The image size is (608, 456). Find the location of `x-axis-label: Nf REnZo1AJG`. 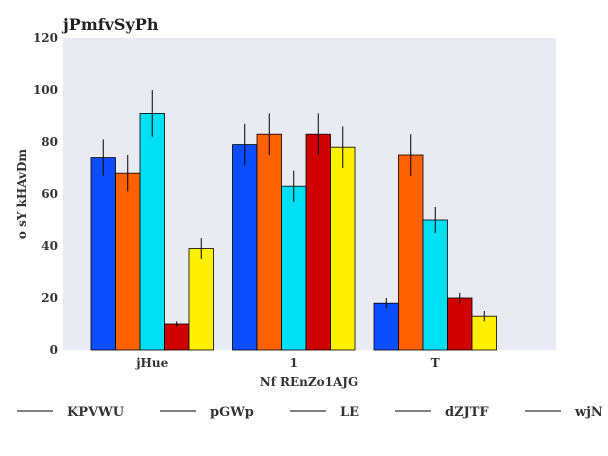

x-axis-label: Nf REnZo1AJG is located at coordinates (309, 382).